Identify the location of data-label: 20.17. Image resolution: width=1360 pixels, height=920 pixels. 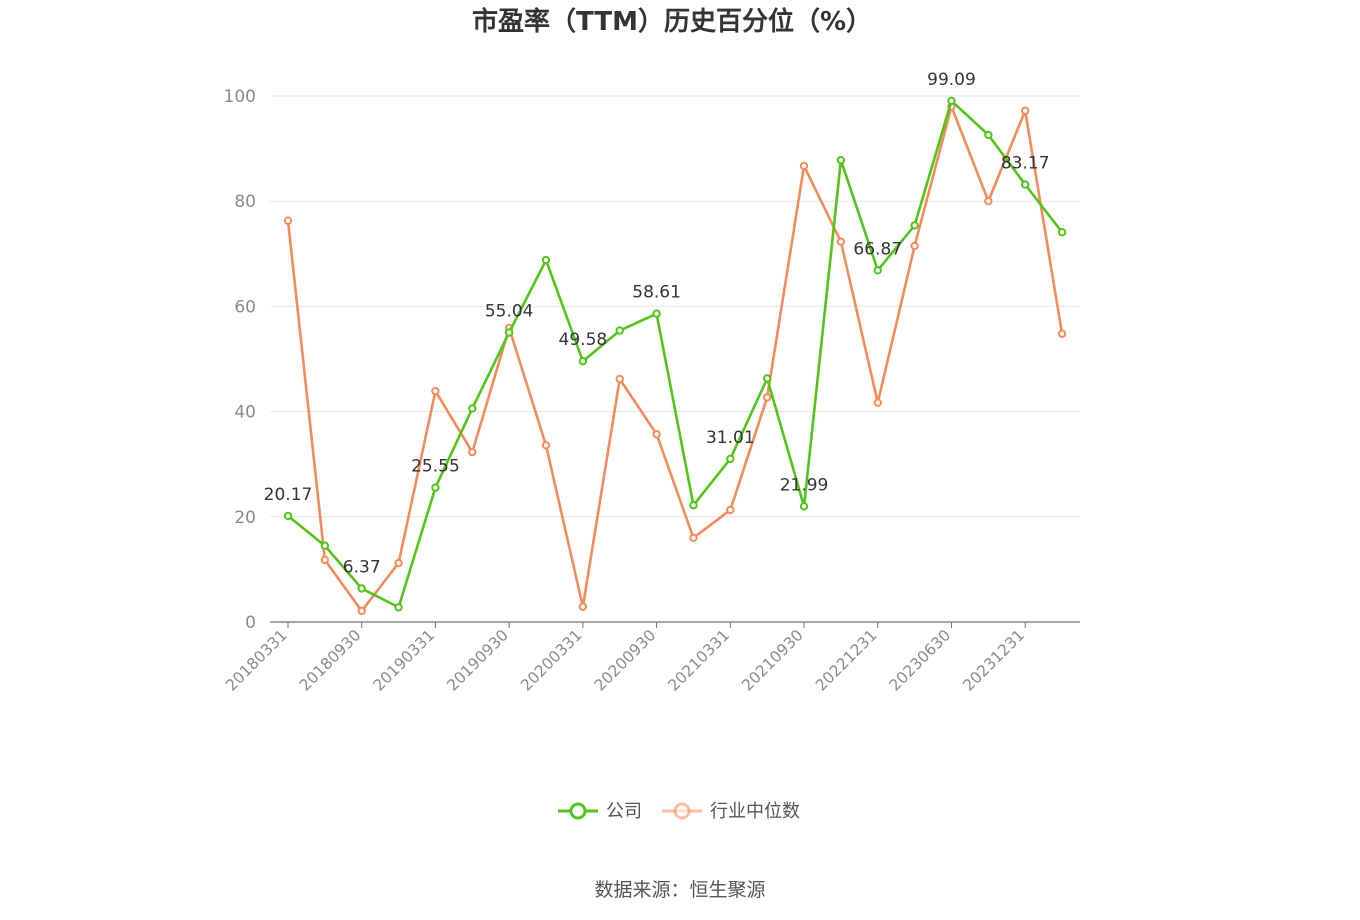
(288, 495).